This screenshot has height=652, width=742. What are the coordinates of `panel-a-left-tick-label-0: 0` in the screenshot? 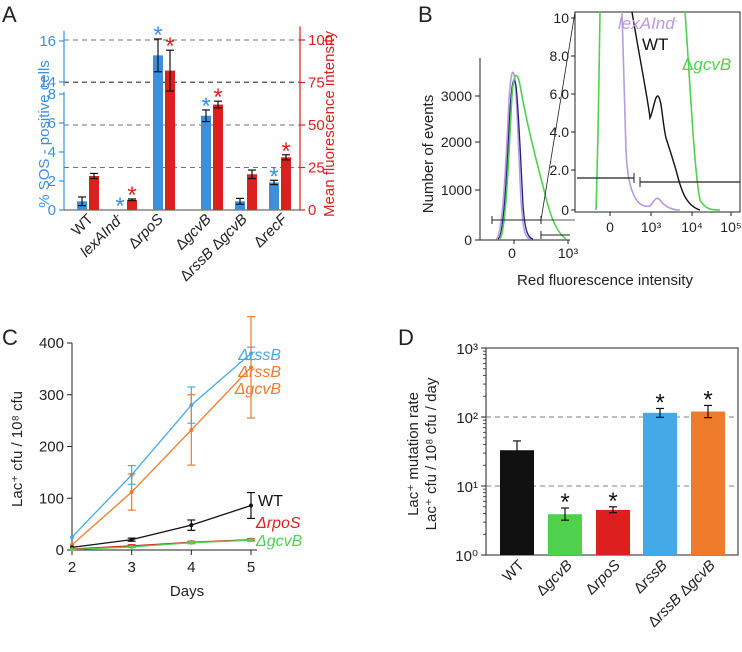 It's located at (52, 210).